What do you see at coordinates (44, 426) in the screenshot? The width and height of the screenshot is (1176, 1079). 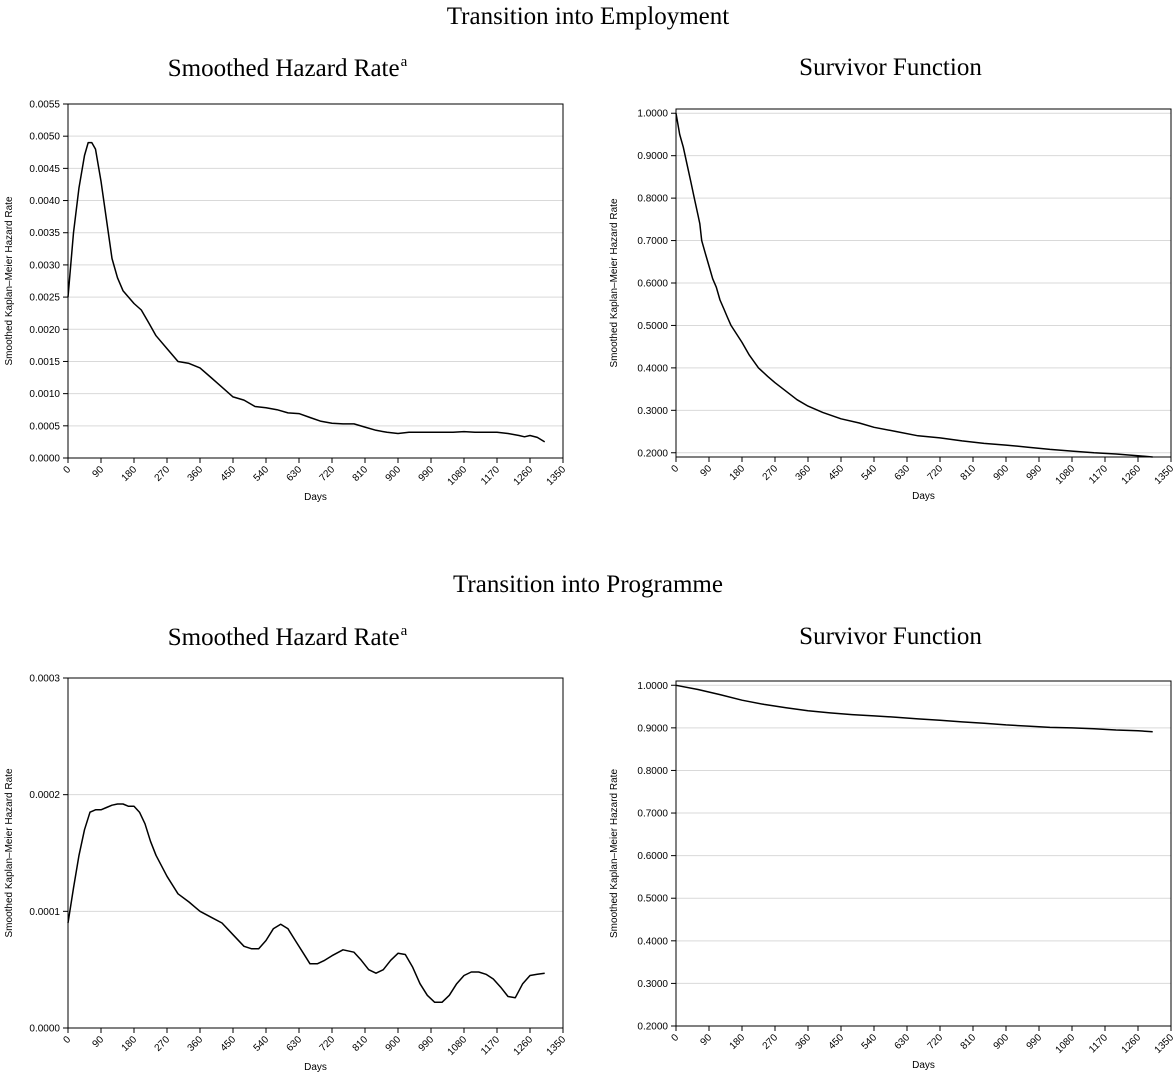 I see `y-tick-label: 0.0005` at bounding box center [44, 426].